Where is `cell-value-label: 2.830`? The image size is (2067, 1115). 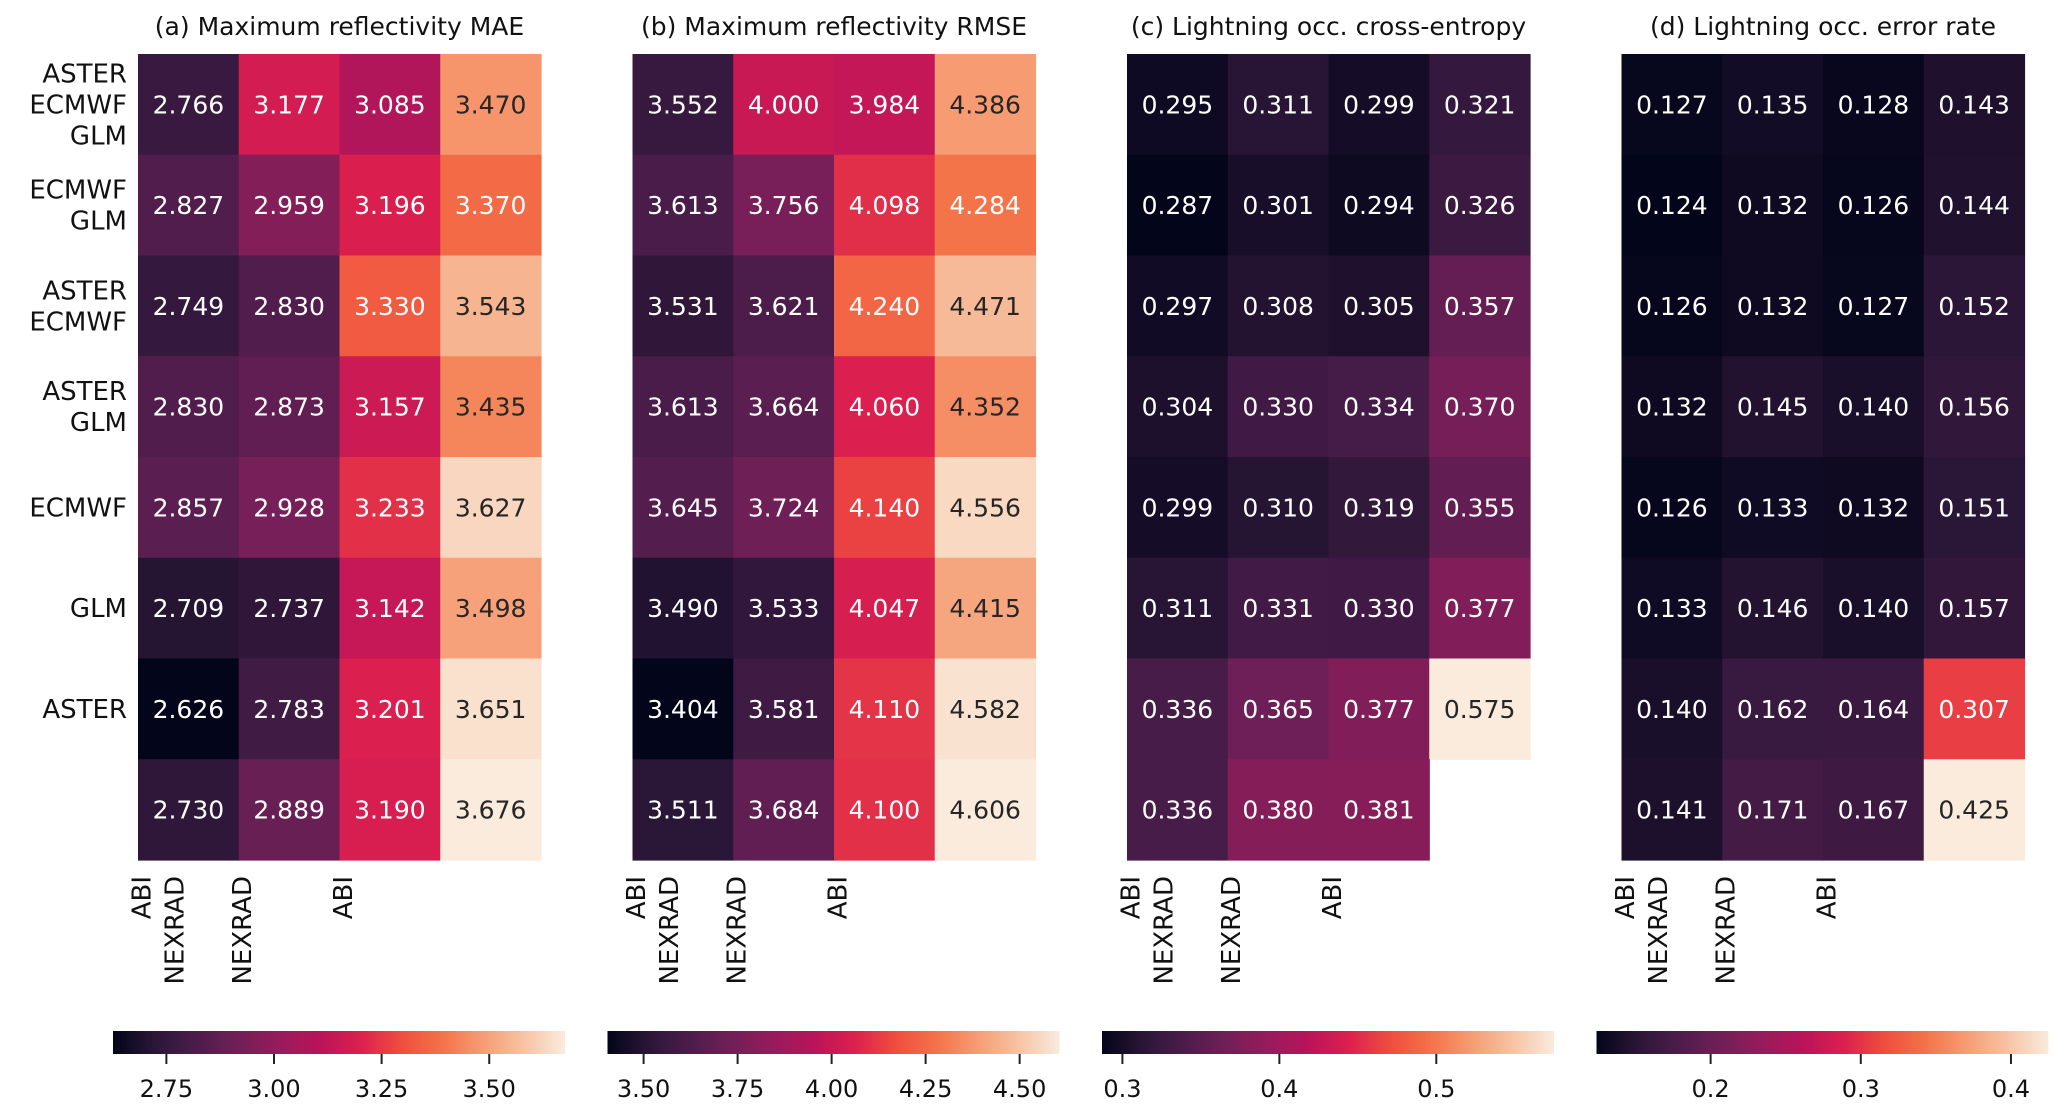
cell-value-label: 2.830 is located at coordinates (189, 407).